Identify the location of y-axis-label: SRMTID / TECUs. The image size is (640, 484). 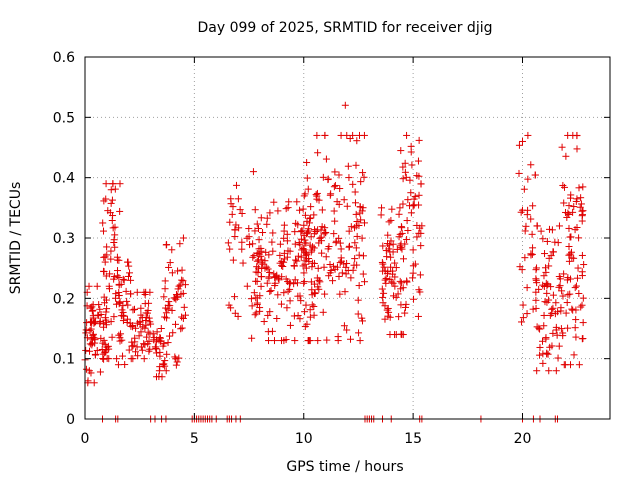
(16, 238).